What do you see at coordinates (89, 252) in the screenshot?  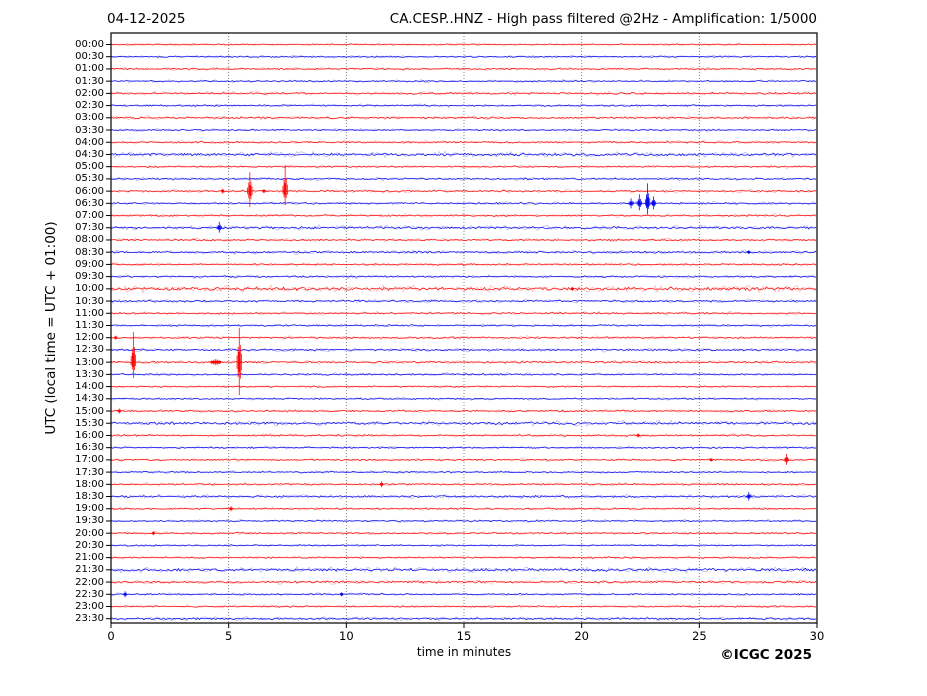 I see `y-tick-label-08:30: 08:30` at bounding box center [89, 252].